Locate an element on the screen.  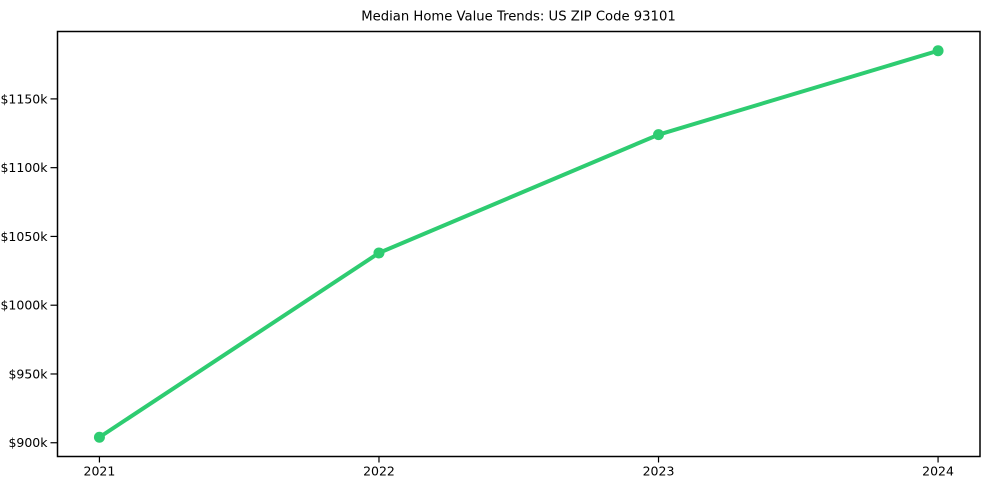
y-axis: $900k $950k $1000k $1050k $1100k $1150k is located at coordinates (29, 270).